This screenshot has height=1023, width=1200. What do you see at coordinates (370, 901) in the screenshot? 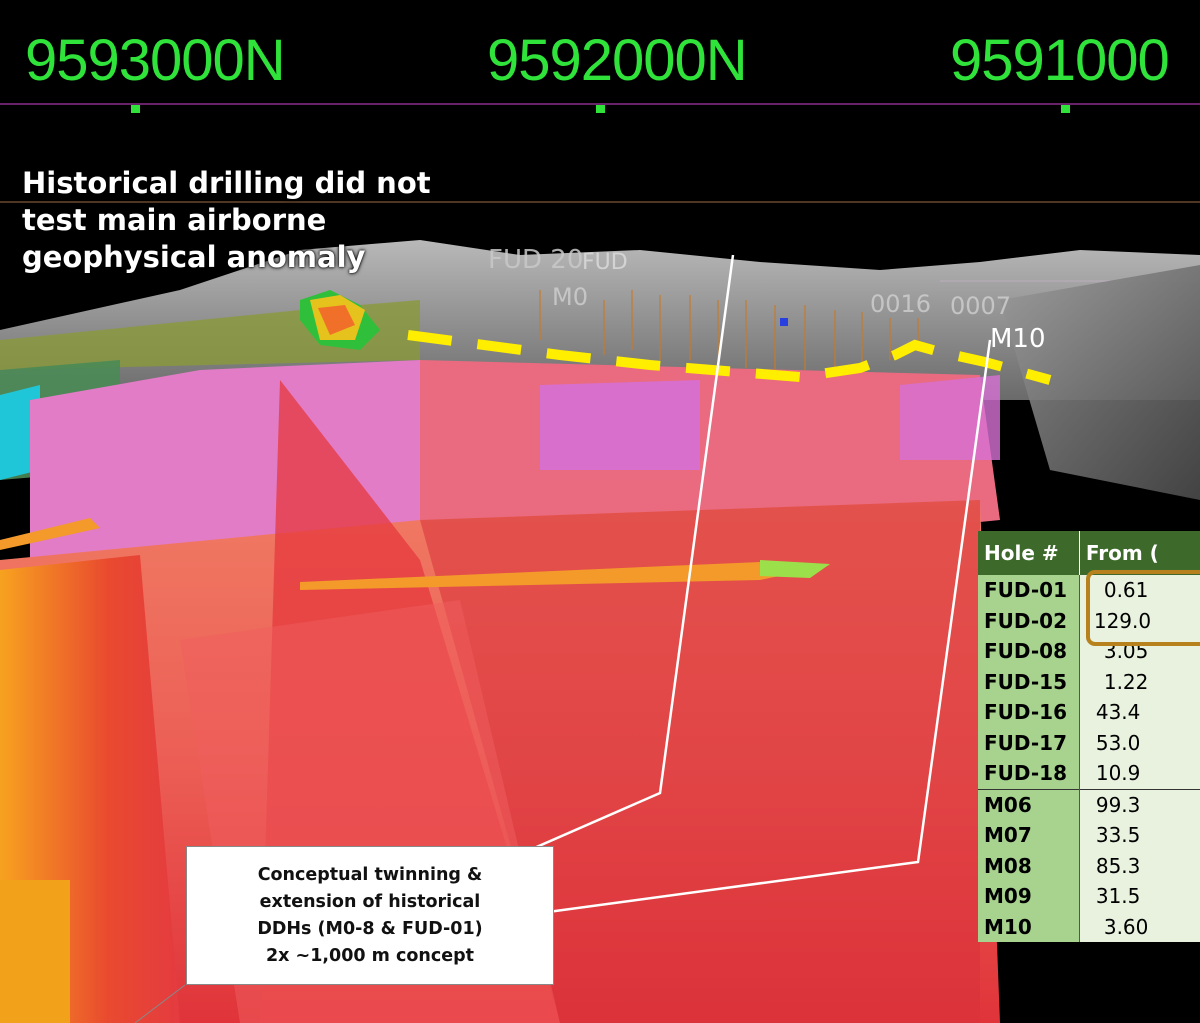
I see `callout-line-2: extension of historical` at bounding box center [370, 901].